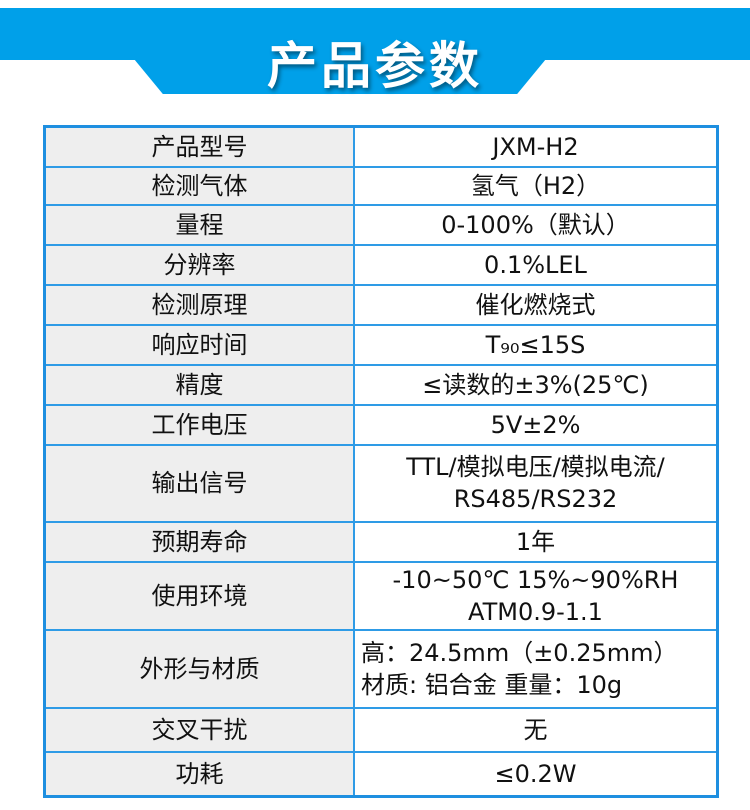  Describe the element at coordinates (535, 611) in the screenshot. I see `spec-value-line: ATM0.9-1.1` at that location.